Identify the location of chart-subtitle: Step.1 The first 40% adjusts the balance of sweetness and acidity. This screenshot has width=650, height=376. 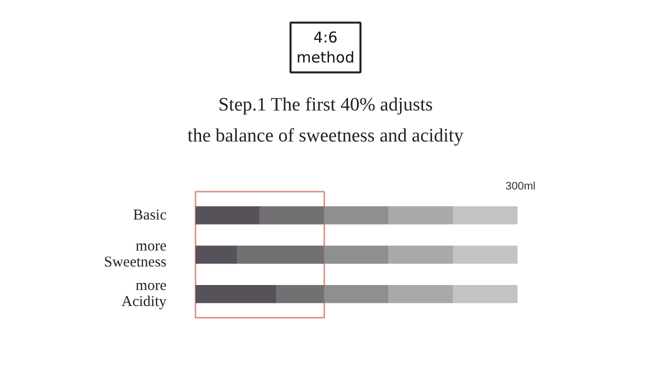
(326, 120).